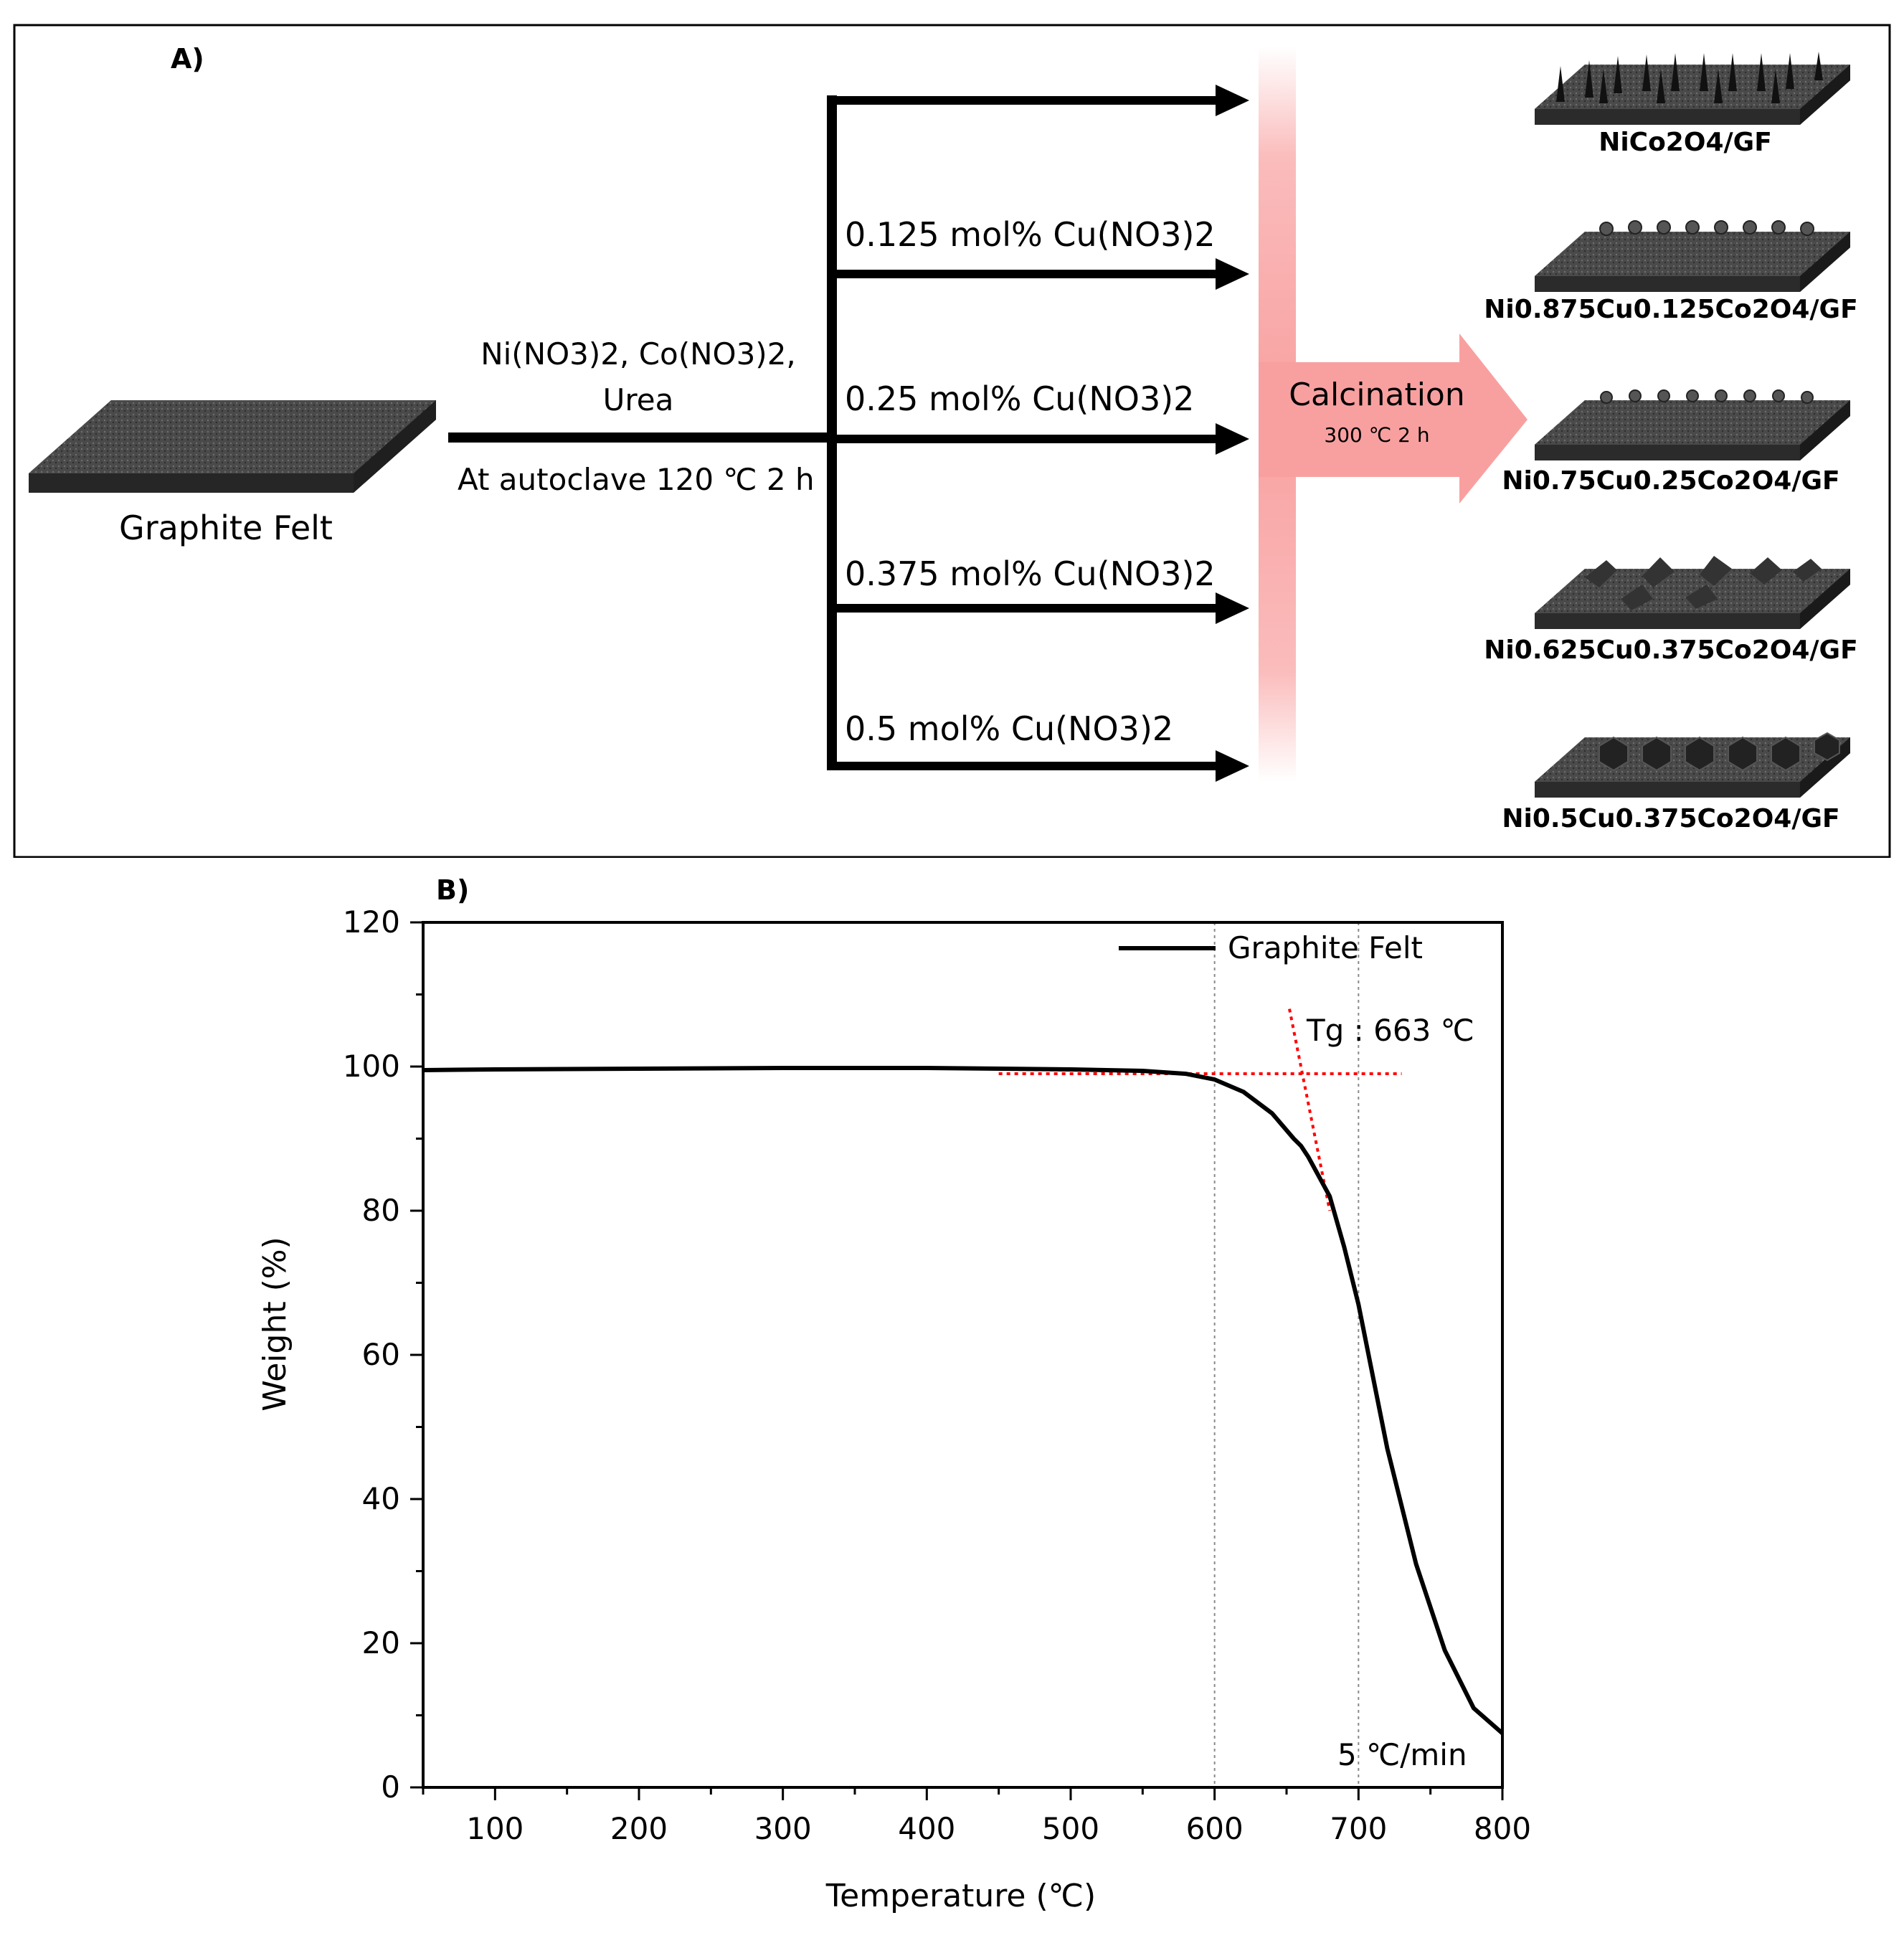 The height and width of the screenshot is (1938, 1904). What do you see at coordinates (371, 922) in the screenshot?
I see `y-tick-label-120: 120` at bounding box center [371, 922].